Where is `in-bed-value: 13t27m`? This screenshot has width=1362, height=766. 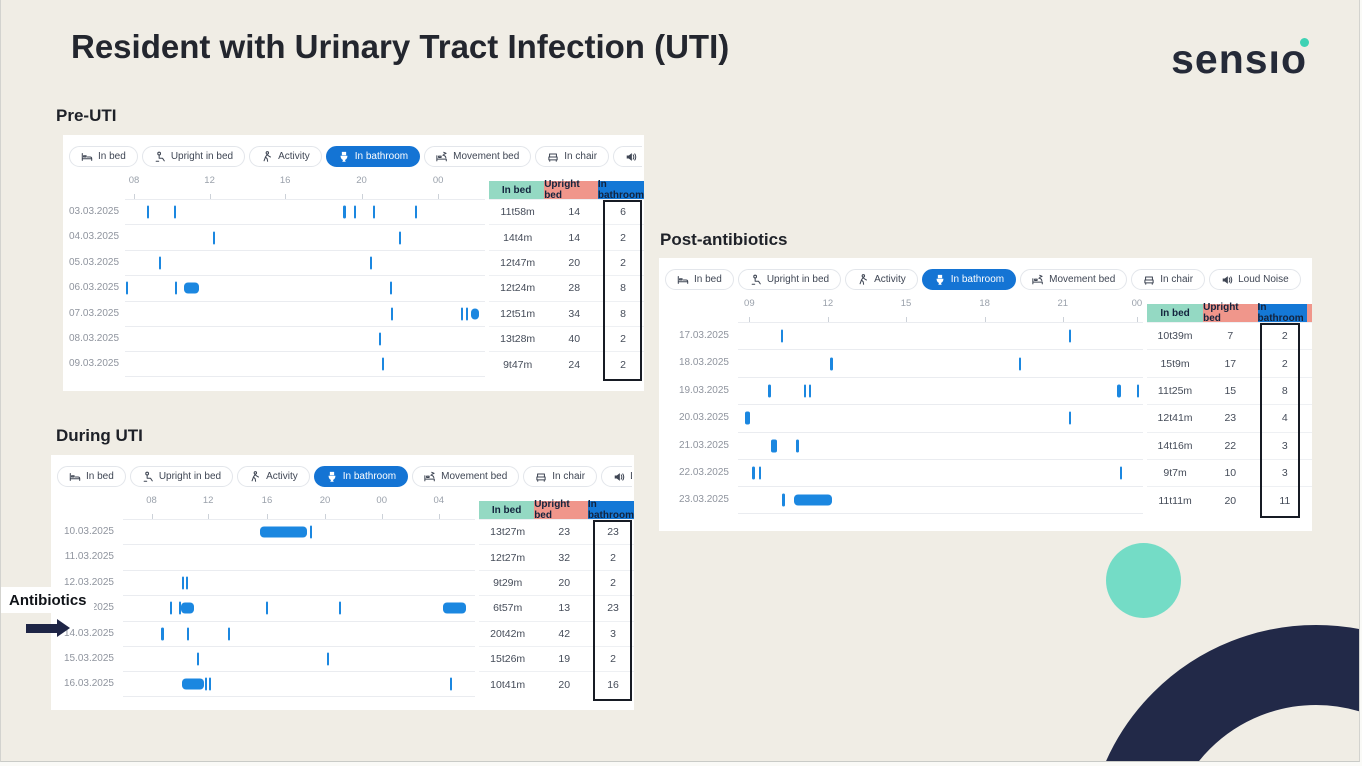
in-bed-value: 13t27m is located at coordinates (508, 532).